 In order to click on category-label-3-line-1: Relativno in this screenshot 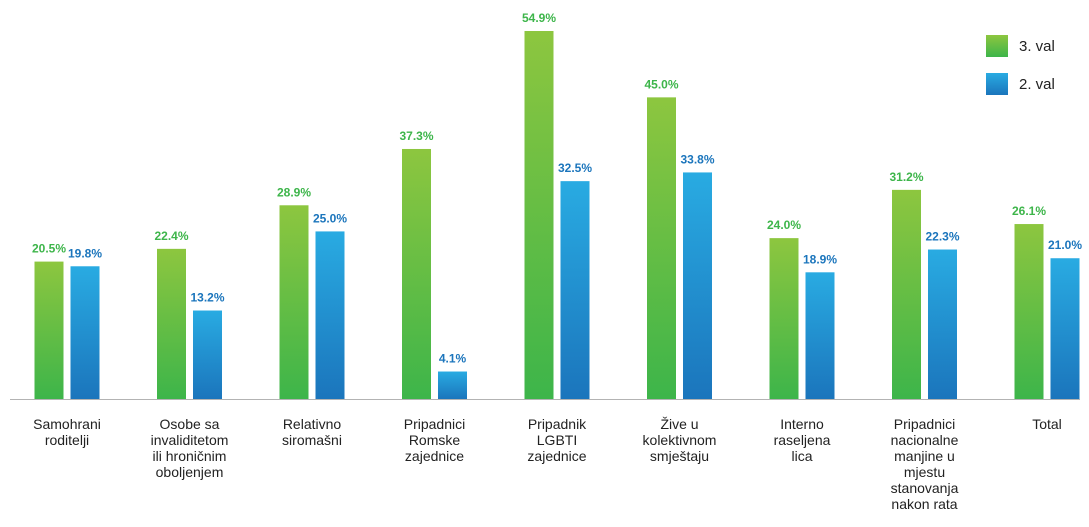, I will do `click(312, 424)`.